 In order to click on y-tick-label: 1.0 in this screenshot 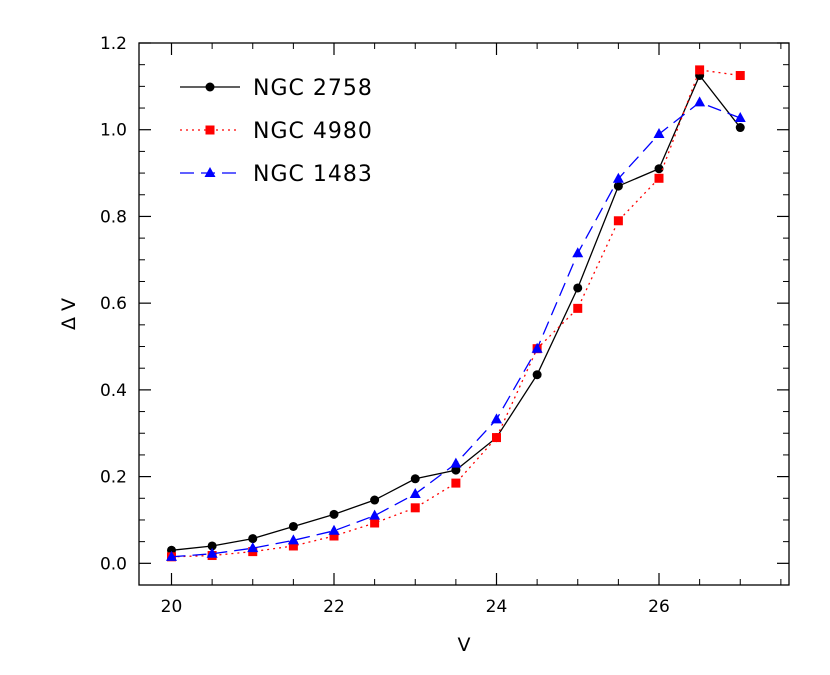, I will do `click(113, 131)`.